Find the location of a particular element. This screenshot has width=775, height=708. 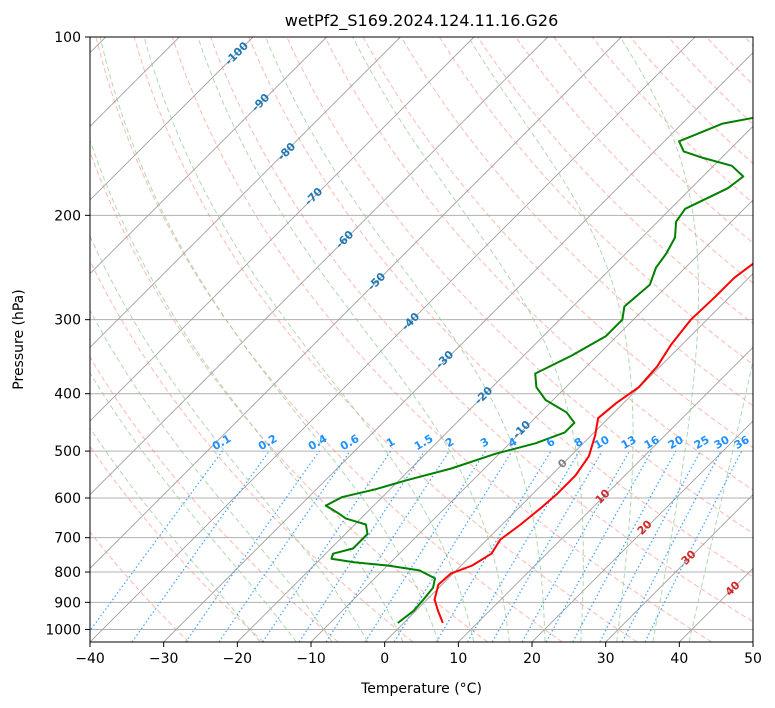

y-tick-label: 800 is located at coordinates (67, 573).